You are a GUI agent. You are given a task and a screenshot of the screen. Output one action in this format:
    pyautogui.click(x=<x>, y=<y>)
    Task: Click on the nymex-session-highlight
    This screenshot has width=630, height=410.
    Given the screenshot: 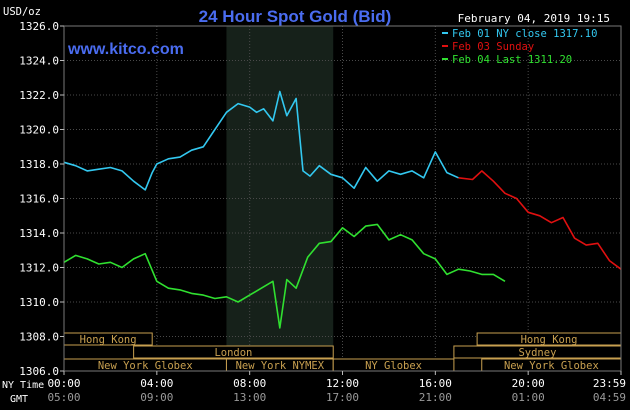 What is the action you would take?
    pyautogui.click(x=280, y=198)
    